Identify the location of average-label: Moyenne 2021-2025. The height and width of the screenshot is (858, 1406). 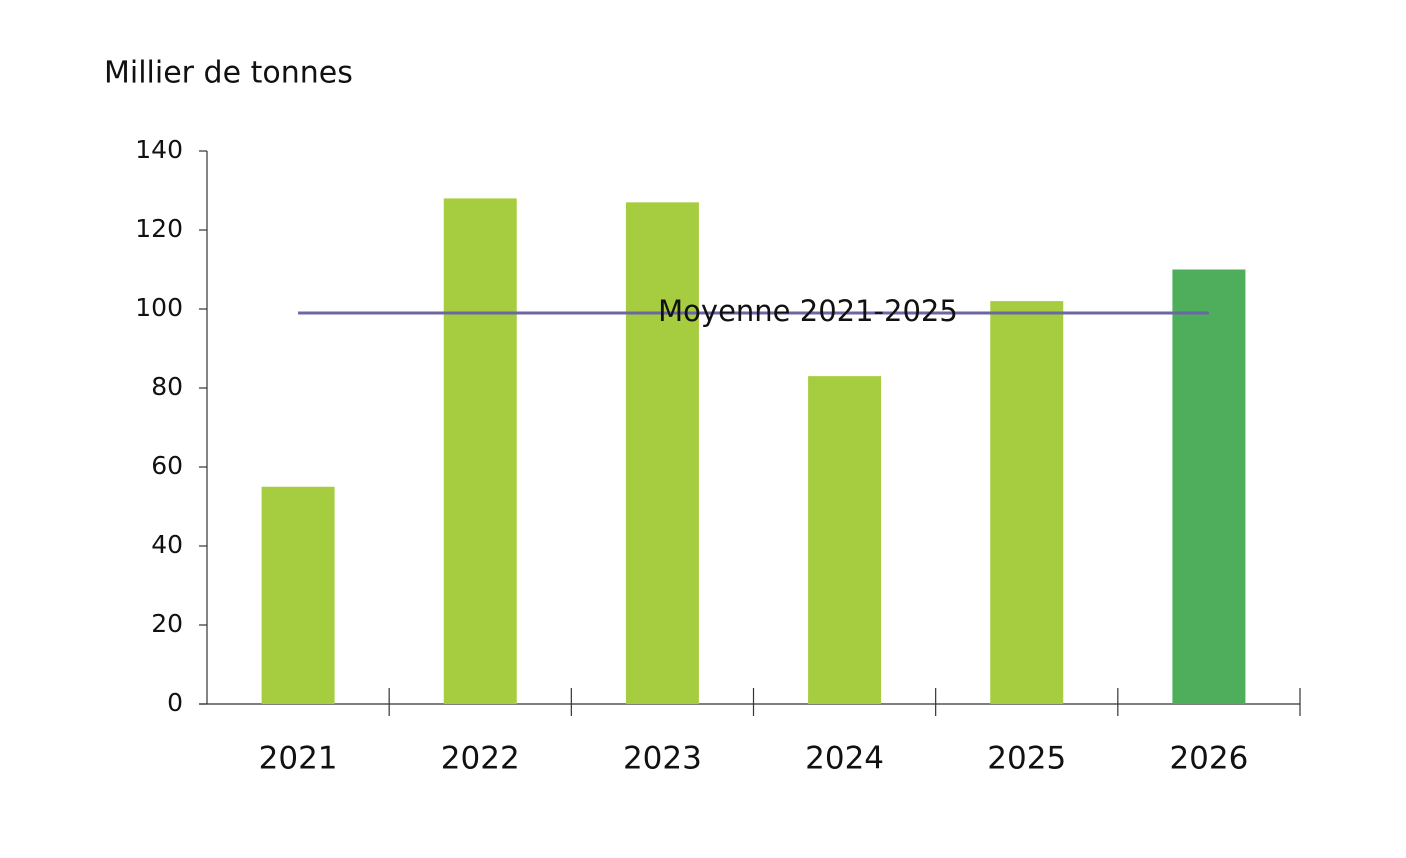
(808, 311).